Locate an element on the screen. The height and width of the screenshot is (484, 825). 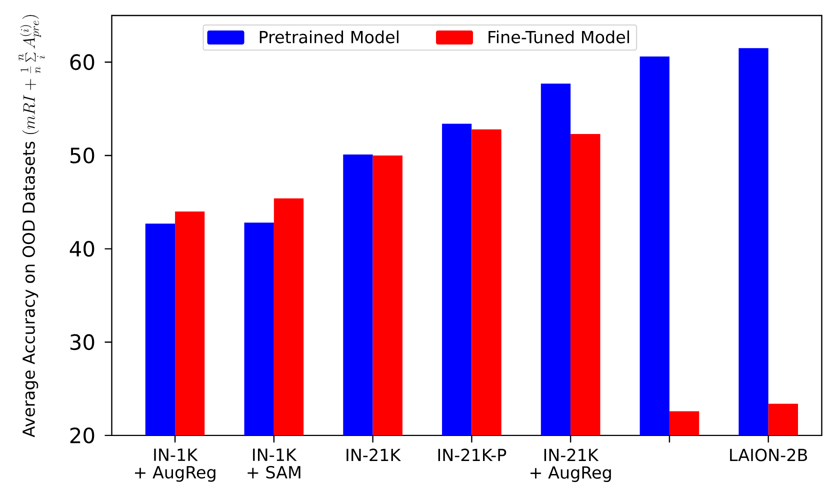
x-tick-label: IN-1K + AugReg is located at coordinates (175, 465).